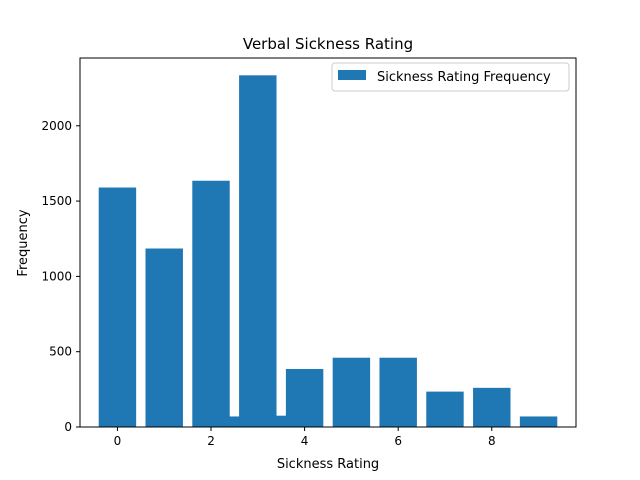 Image resolution: width=640 pixels, height=480 pixels. What do you see at coordinates (464, 77) in the screenshot?
I see `legend-label: Sickness Rating Frequency` at bounding box center [464, 77].